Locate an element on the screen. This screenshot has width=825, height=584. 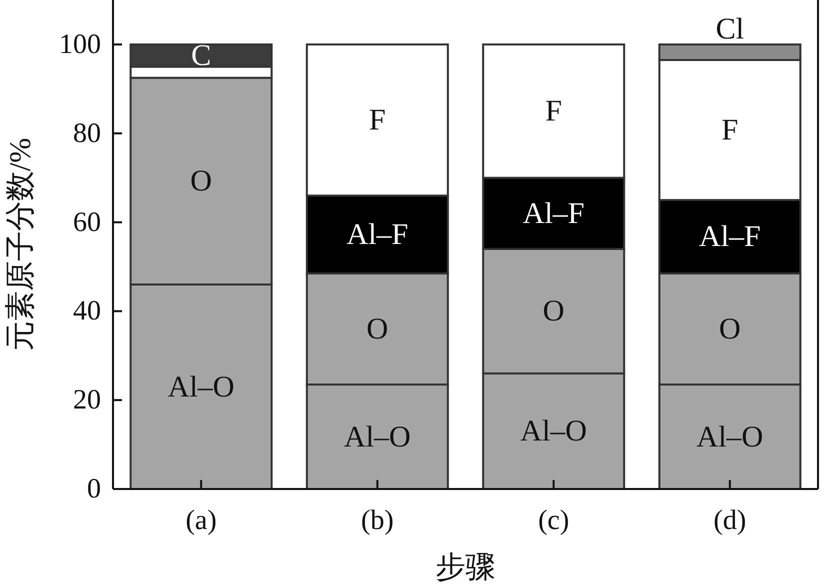
y-tick-label: 0 is located at coordinates (94, 489).